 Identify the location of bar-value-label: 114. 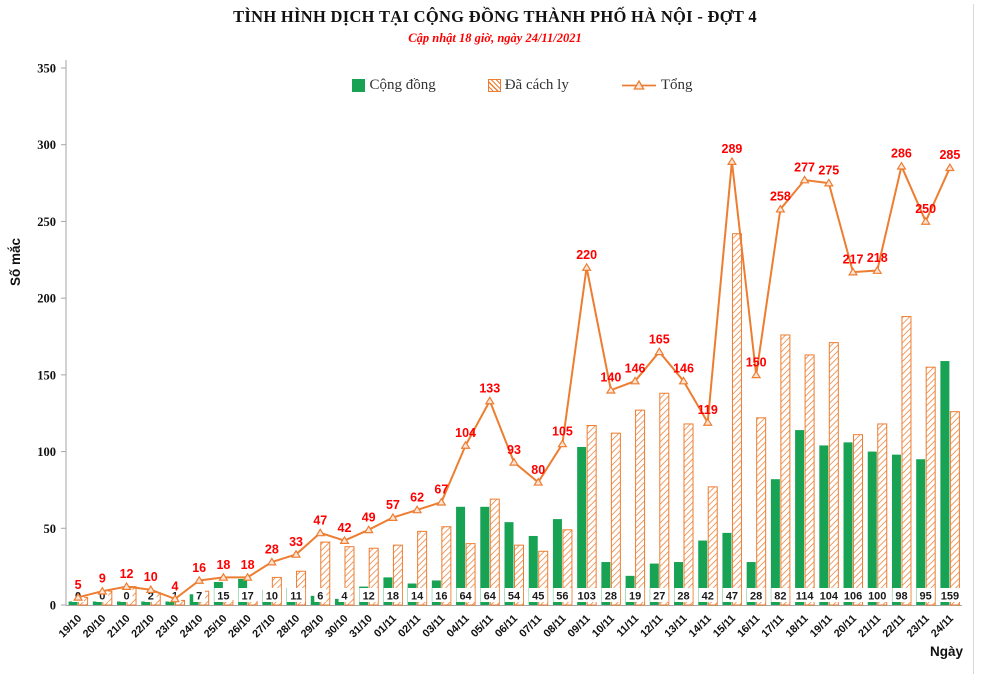
(805, 597).